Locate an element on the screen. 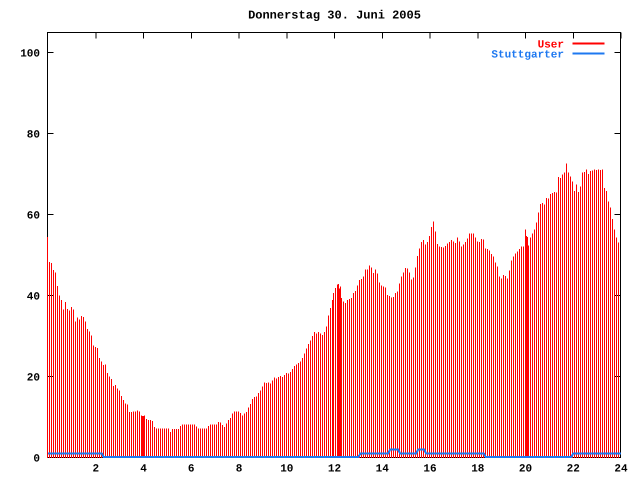 The height and width of the screenshot is (480, 640). svg-text: 0 is located at coordinates (36, 460).